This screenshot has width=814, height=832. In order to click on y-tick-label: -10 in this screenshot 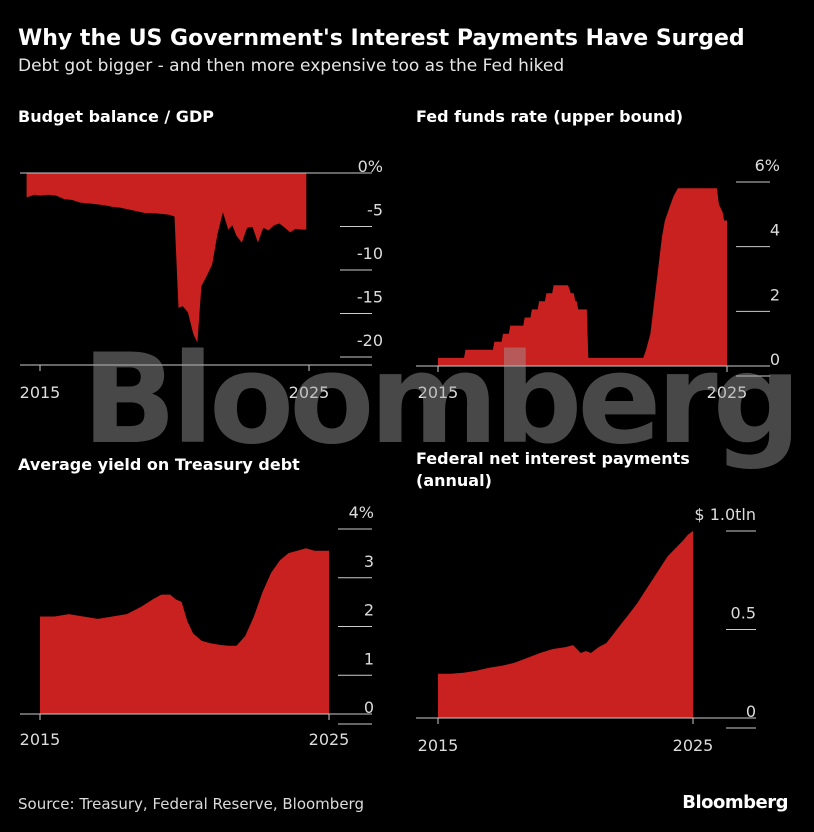, I will do `click(370, 253)`.